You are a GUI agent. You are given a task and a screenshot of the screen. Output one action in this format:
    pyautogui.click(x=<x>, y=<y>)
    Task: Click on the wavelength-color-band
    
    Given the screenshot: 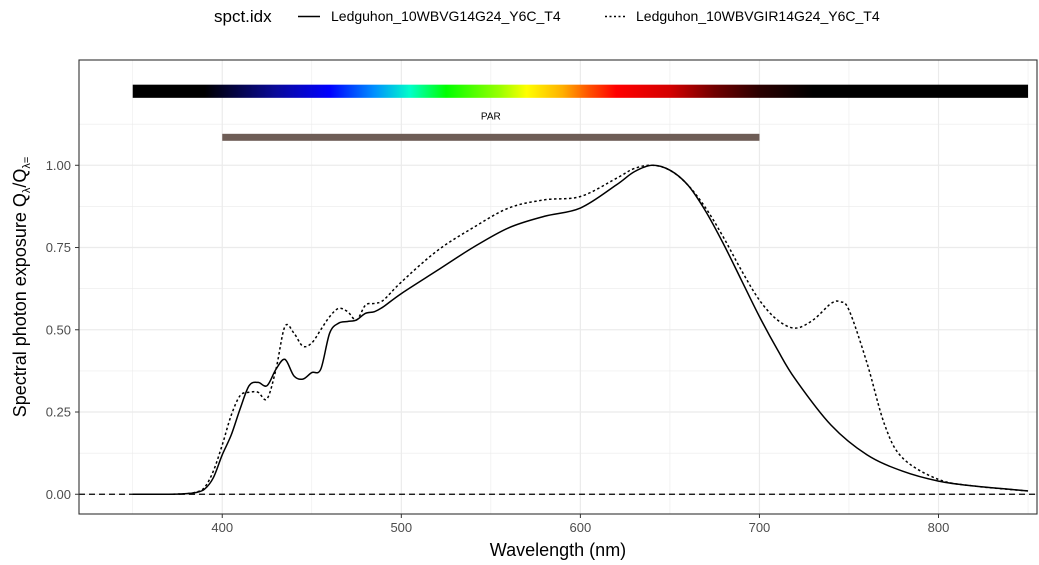 What is the action you would take?
    pyautogui.click(x=580, y=91)
    